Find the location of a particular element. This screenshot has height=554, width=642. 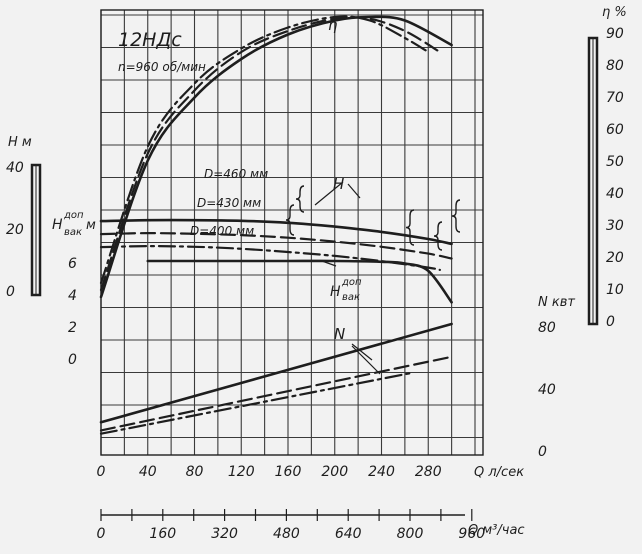

x2-tick-label: 0 is located at coordinates (101, 534).